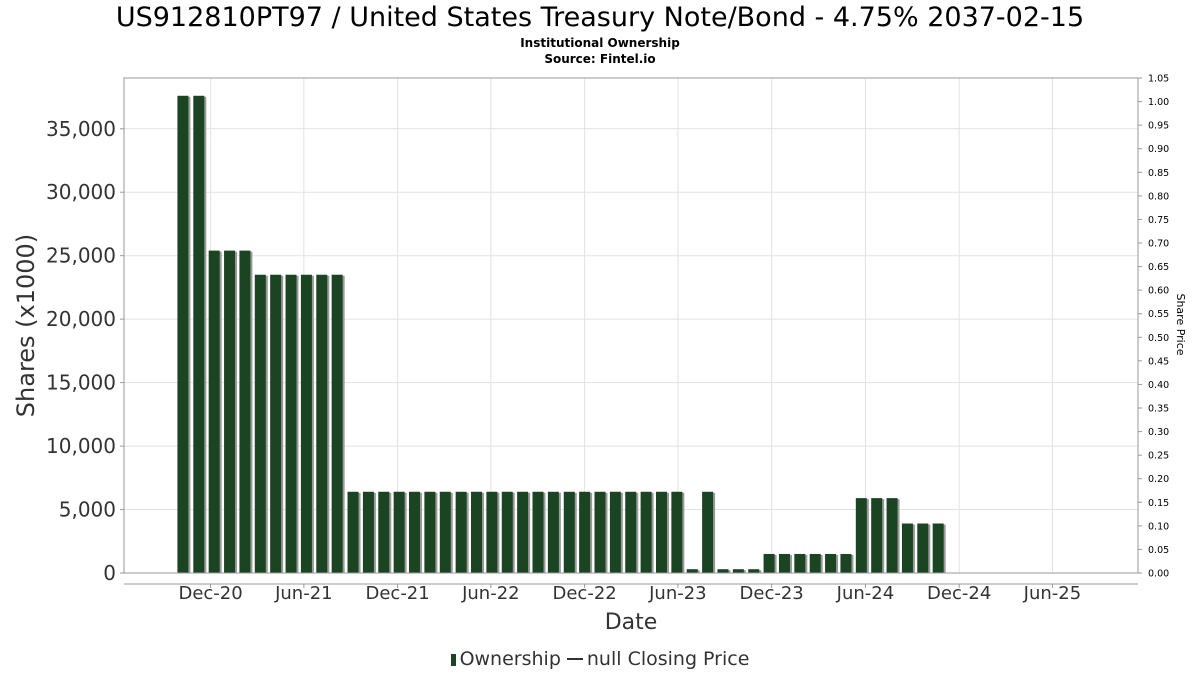 Image resolution: width=1200 pixels, height=675 pixels. Describe the element at coordinates (81, 129) in the screenshot. I see `y-tick-label: 35,000` at that location.